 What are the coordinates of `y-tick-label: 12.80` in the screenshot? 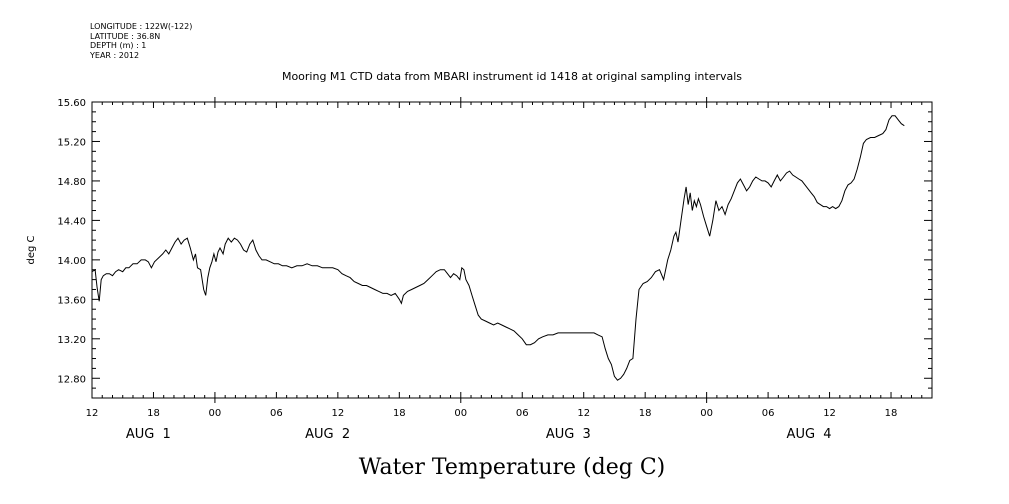 It's located at (71, 379).